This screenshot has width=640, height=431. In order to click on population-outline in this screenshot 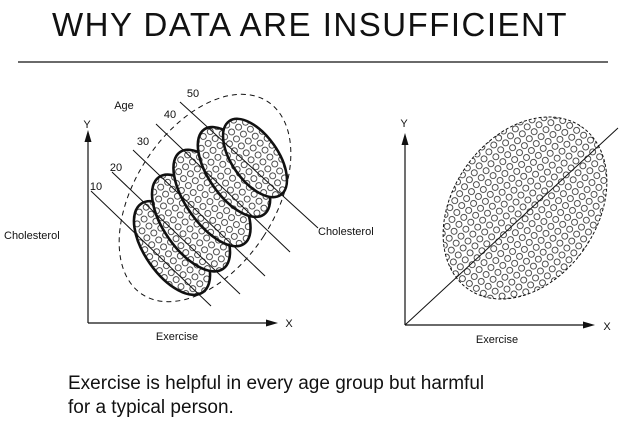, I will do `click(205, 198)`.